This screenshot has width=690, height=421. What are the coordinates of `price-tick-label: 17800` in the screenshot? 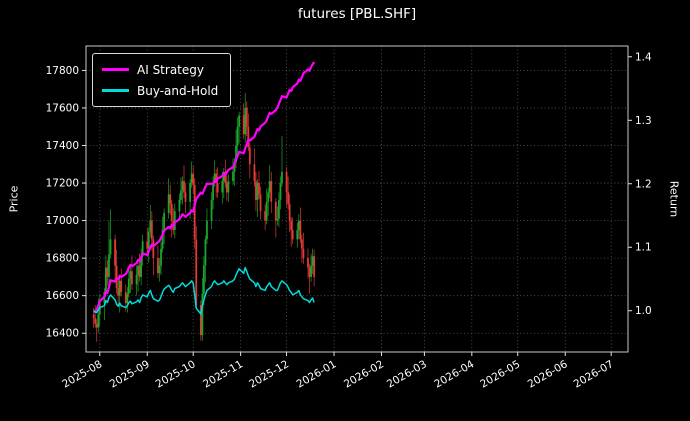 It's located at (62, 71).